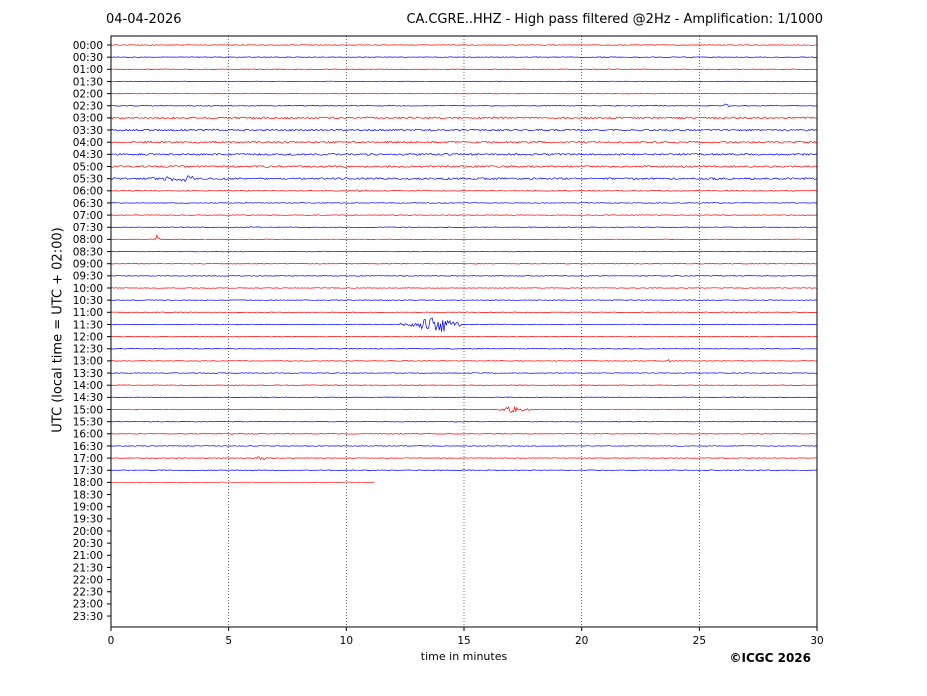 This screenshot has width=927, height=696. I want to click on y-tick-label: 01:30, so click(88, 82).